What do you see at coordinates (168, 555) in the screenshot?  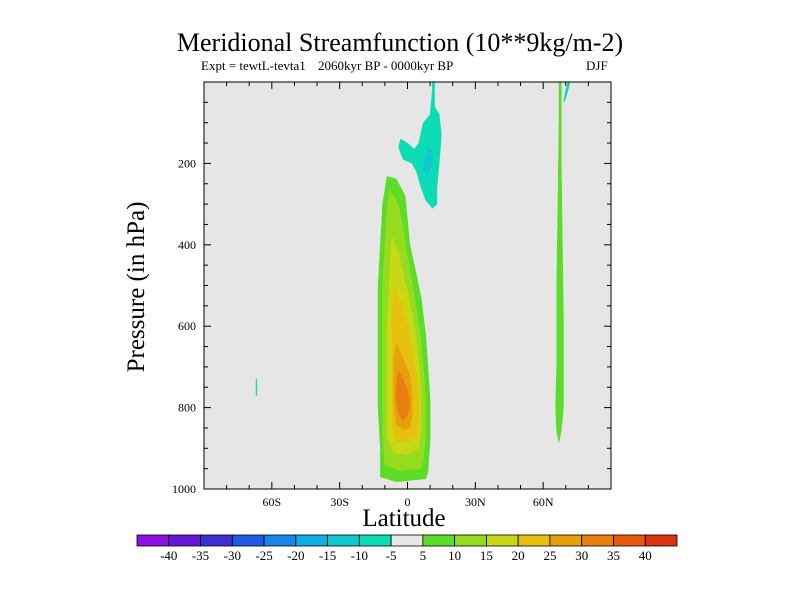 I see `colorbar-label: -40` at bounding box center [168, 555].